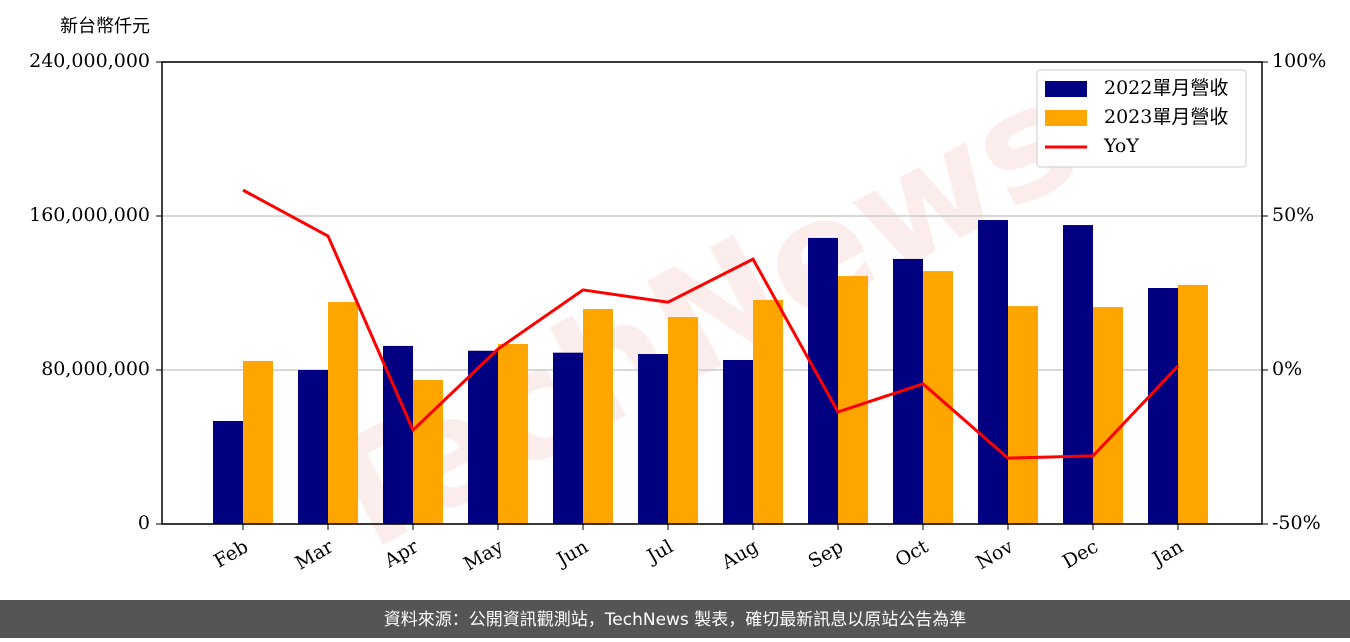  What do you see at coordinates (1167, 554) in the screenshot?
I see `x-tick-label: Jan` at bounding box center [1167, 554].